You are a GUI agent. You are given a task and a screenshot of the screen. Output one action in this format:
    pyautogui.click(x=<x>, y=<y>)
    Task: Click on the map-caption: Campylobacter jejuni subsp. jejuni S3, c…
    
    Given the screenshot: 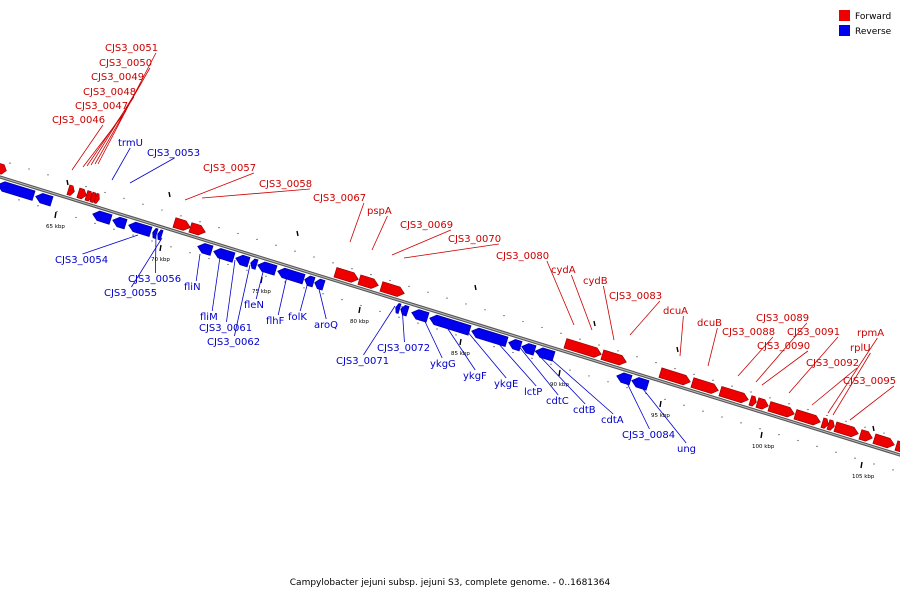 What is the action you would take?
    pyautogui.click(x=450, y=583)
    